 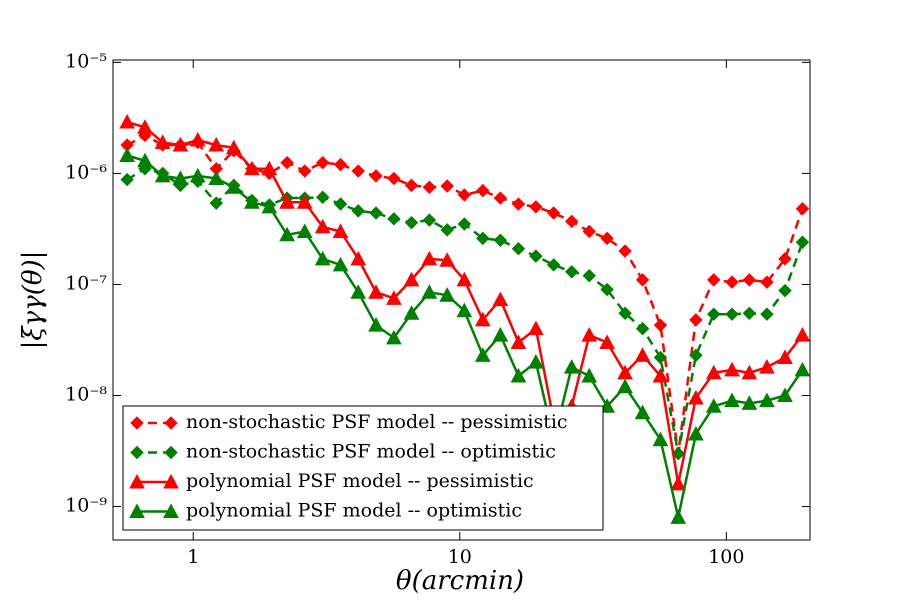 I want to click on legend-label: non-stochastic PSF model -- optimistic, so click(x=371, y=452).